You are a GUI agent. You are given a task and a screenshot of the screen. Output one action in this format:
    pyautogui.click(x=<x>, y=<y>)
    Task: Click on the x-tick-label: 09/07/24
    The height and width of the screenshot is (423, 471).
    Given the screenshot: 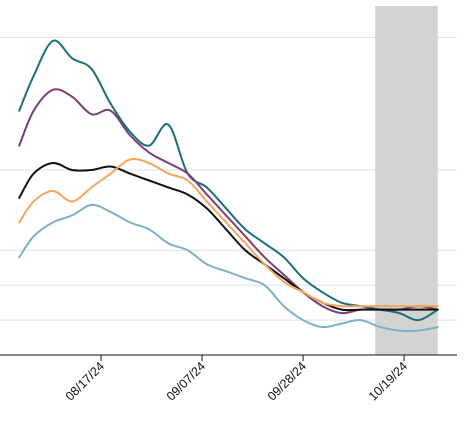 What is the action you would take?
    pyautogui.click(x=186, y=381)
    